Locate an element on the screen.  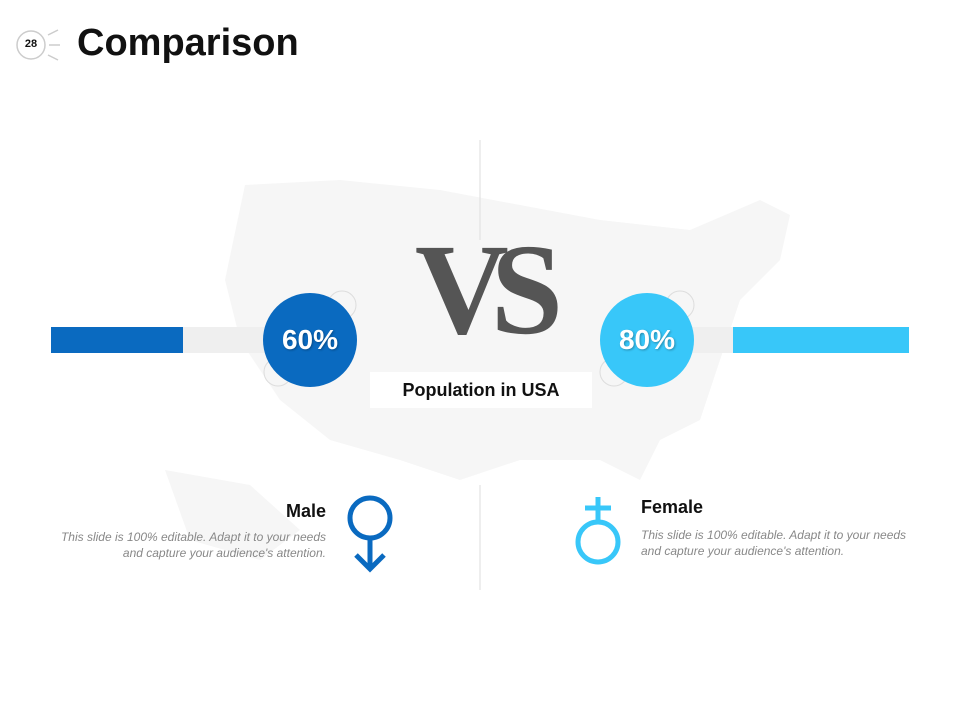
map-alaska is located at coordinates (232, 515).